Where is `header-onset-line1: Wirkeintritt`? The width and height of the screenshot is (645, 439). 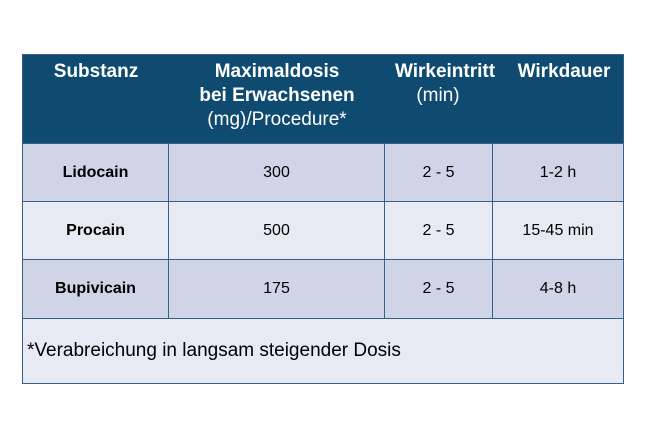
header-onset-line1: Wirkeintritt is located at coordinates (445, 71).